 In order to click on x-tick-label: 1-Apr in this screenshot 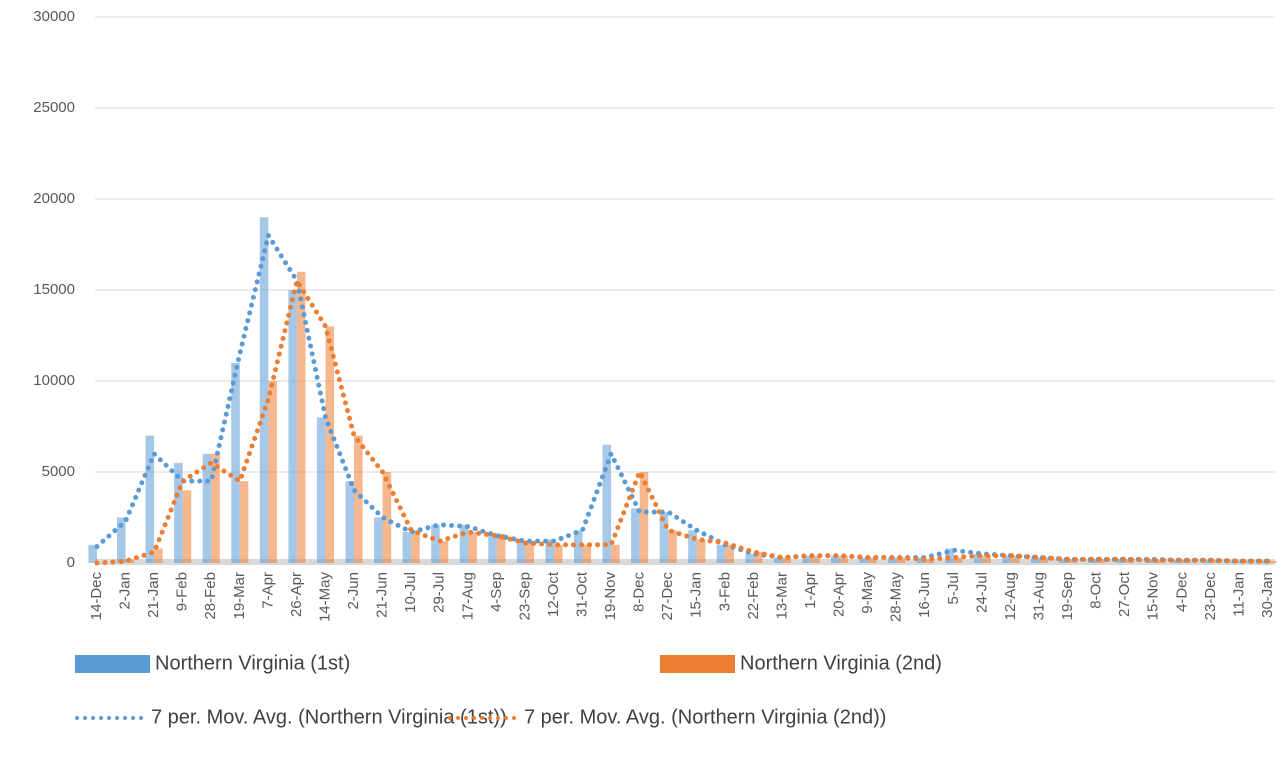, I will do `click(810, 590)`.